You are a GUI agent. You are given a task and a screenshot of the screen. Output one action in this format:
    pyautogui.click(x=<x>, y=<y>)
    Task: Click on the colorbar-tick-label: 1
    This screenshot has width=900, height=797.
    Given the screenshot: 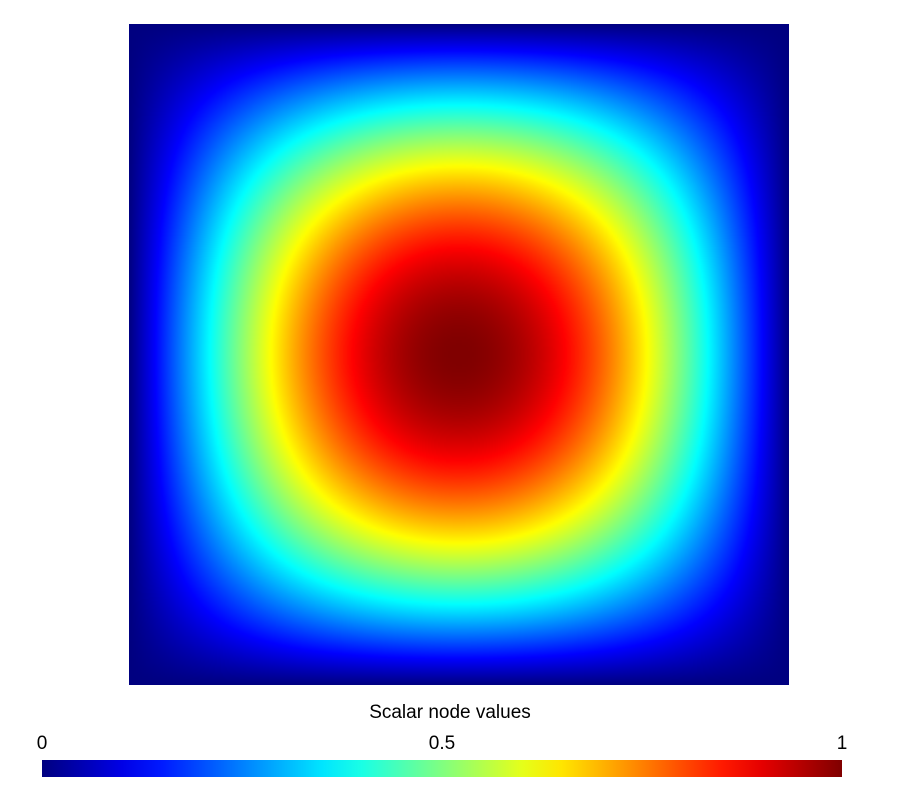 What is the action you would take?
    pyautogui.click(x=842, y=743)
    